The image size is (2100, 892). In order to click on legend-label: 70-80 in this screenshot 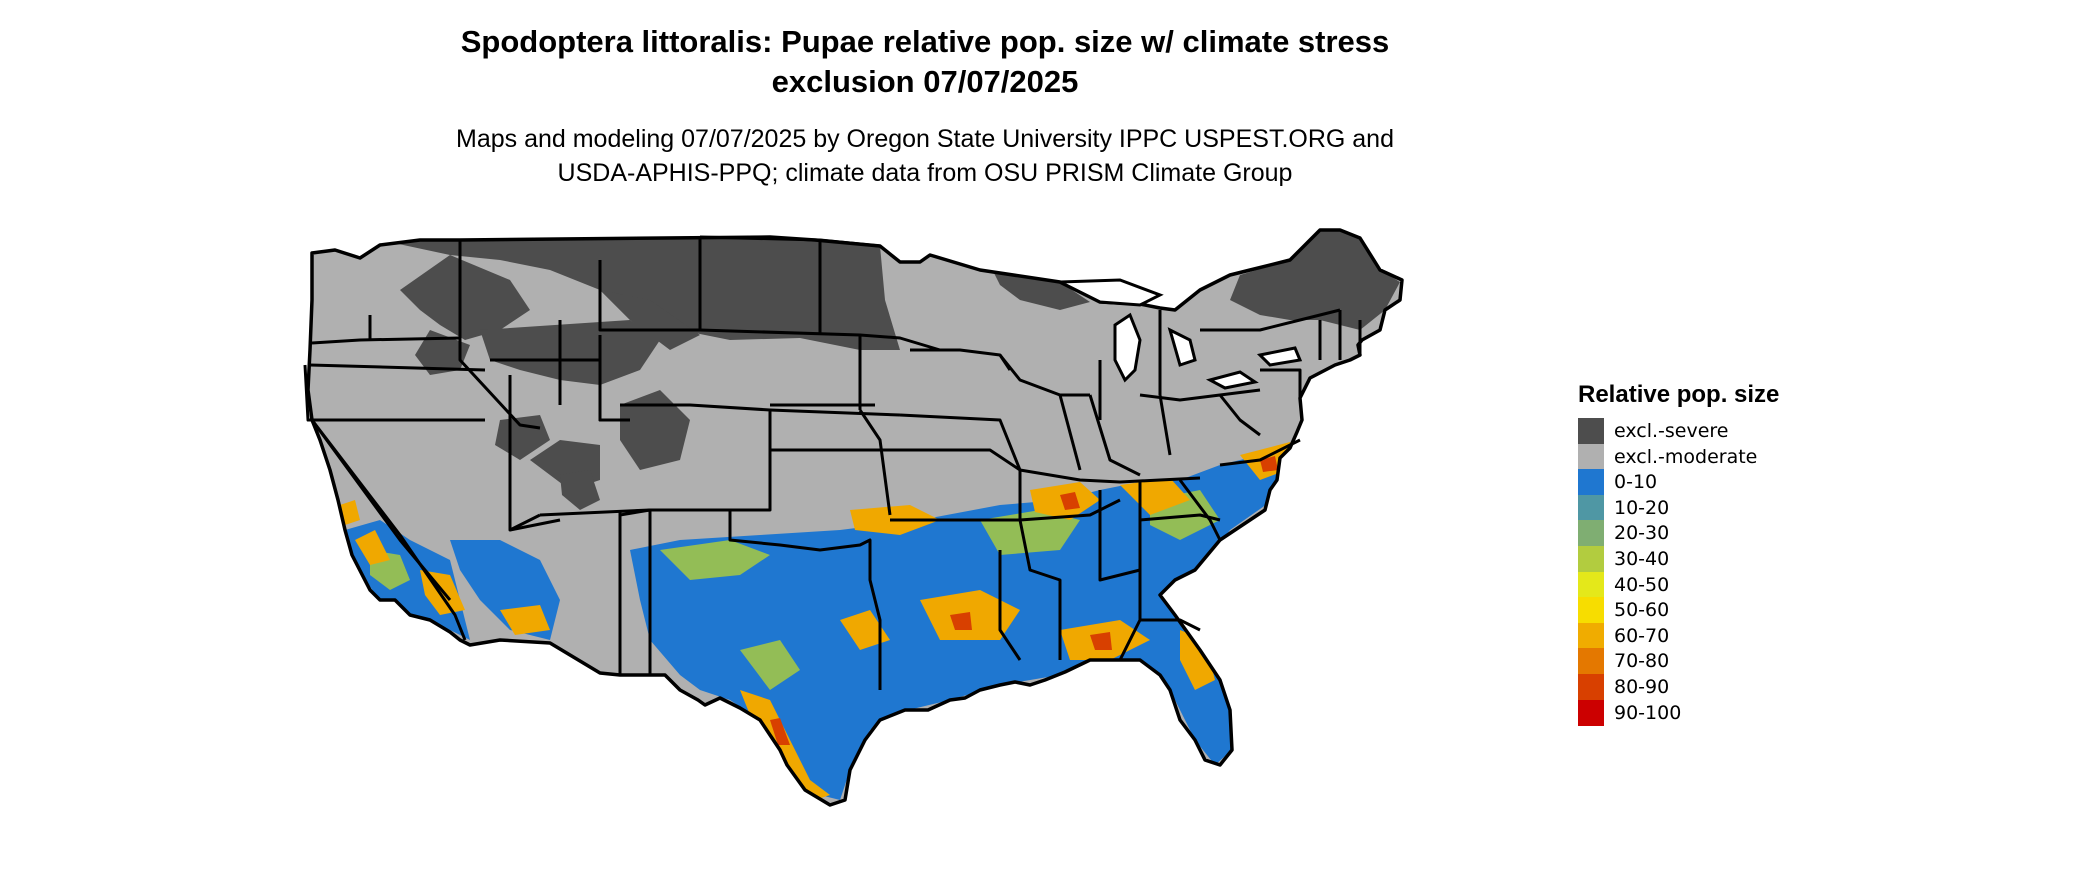, I will do `click(1642, 661)`.